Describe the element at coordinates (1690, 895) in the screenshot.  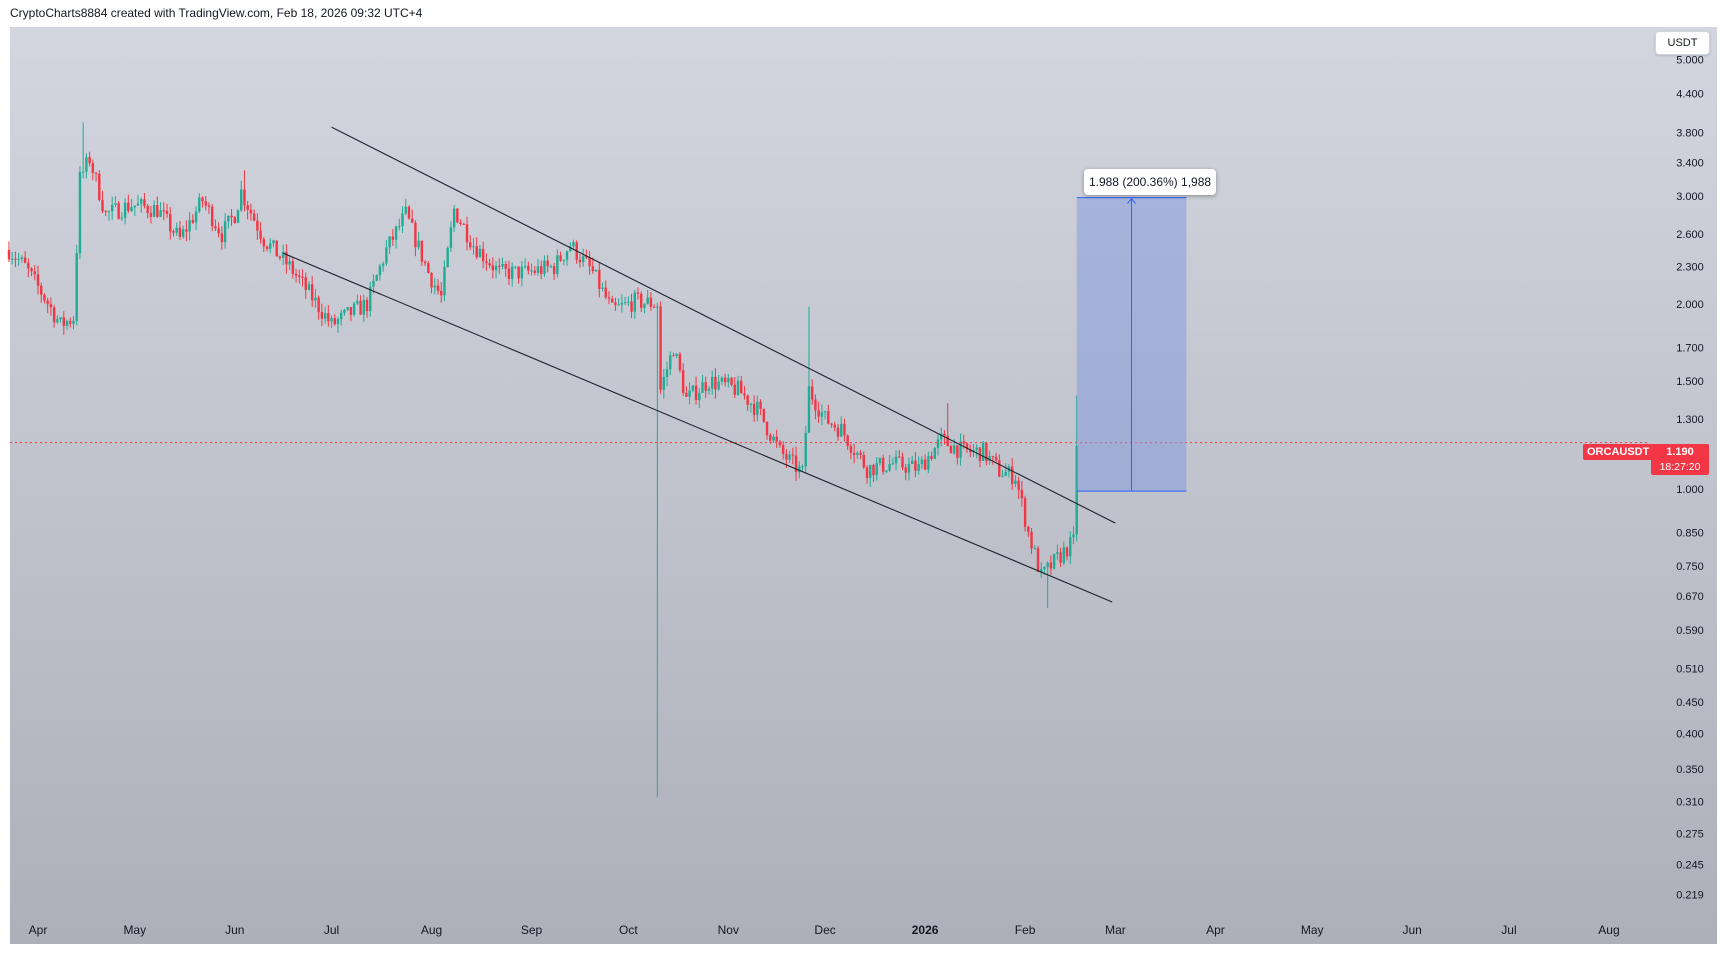
I see `price-tick-label: 0.219` at that location.